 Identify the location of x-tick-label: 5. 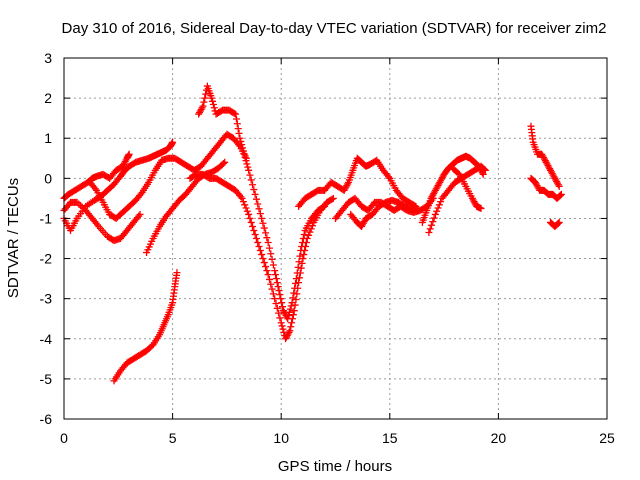
(173, 438).